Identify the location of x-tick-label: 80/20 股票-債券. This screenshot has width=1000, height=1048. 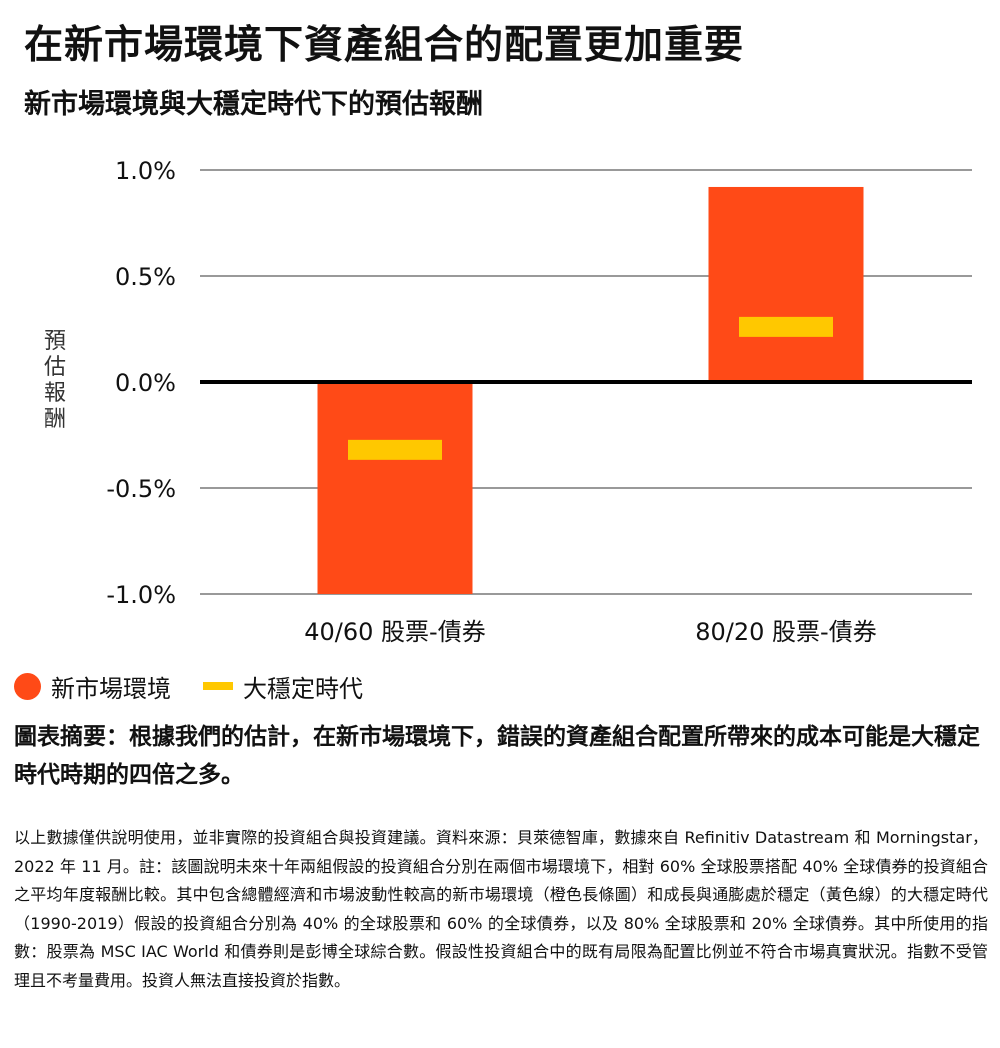
(785, 632).